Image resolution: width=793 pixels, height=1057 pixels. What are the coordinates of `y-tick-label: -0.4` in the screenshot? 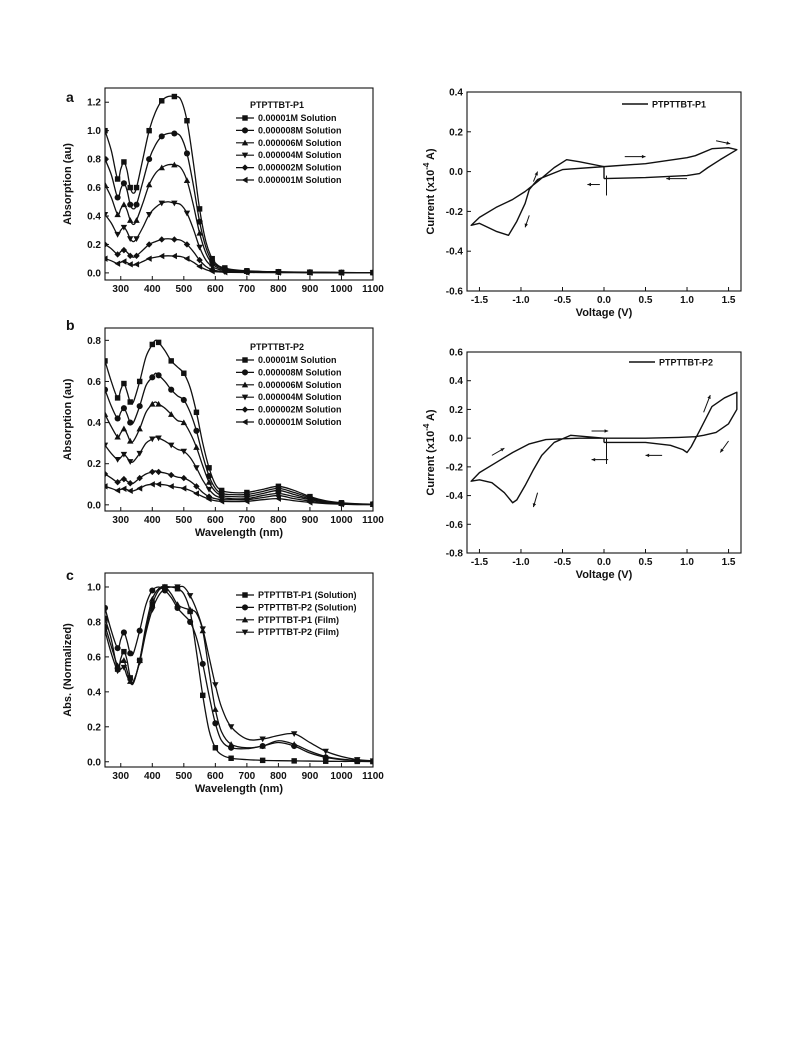 It's located at (455, 496).